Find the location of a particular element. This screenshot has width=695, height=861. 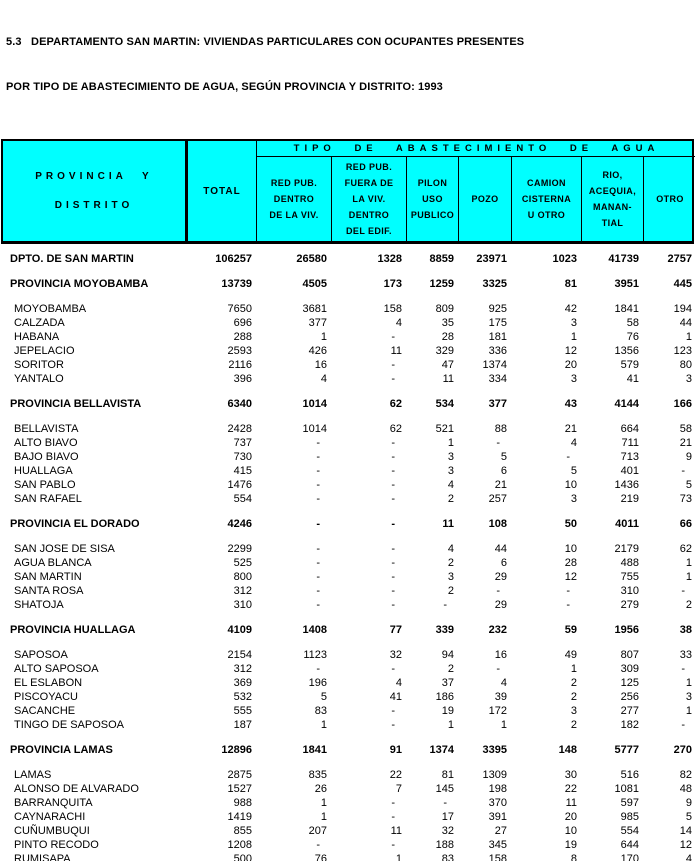

cell-value: 20 is located at coordinates (570, 365).